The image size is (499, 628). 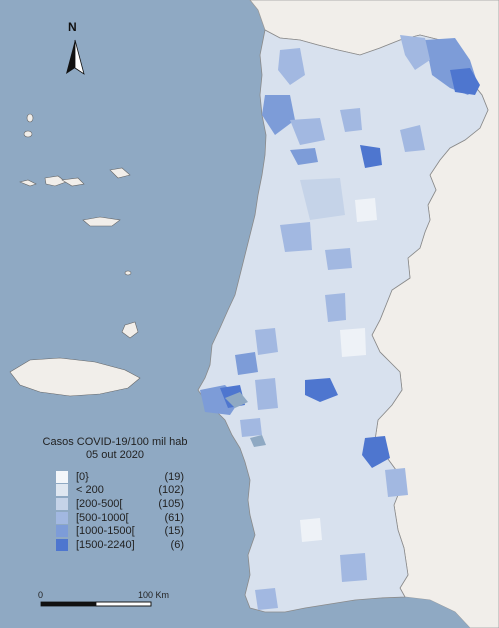 What do you see at coordinates (41, 595) in the screenshot?
I see `scale-start-label: 0` at bounding box center [41, 595].